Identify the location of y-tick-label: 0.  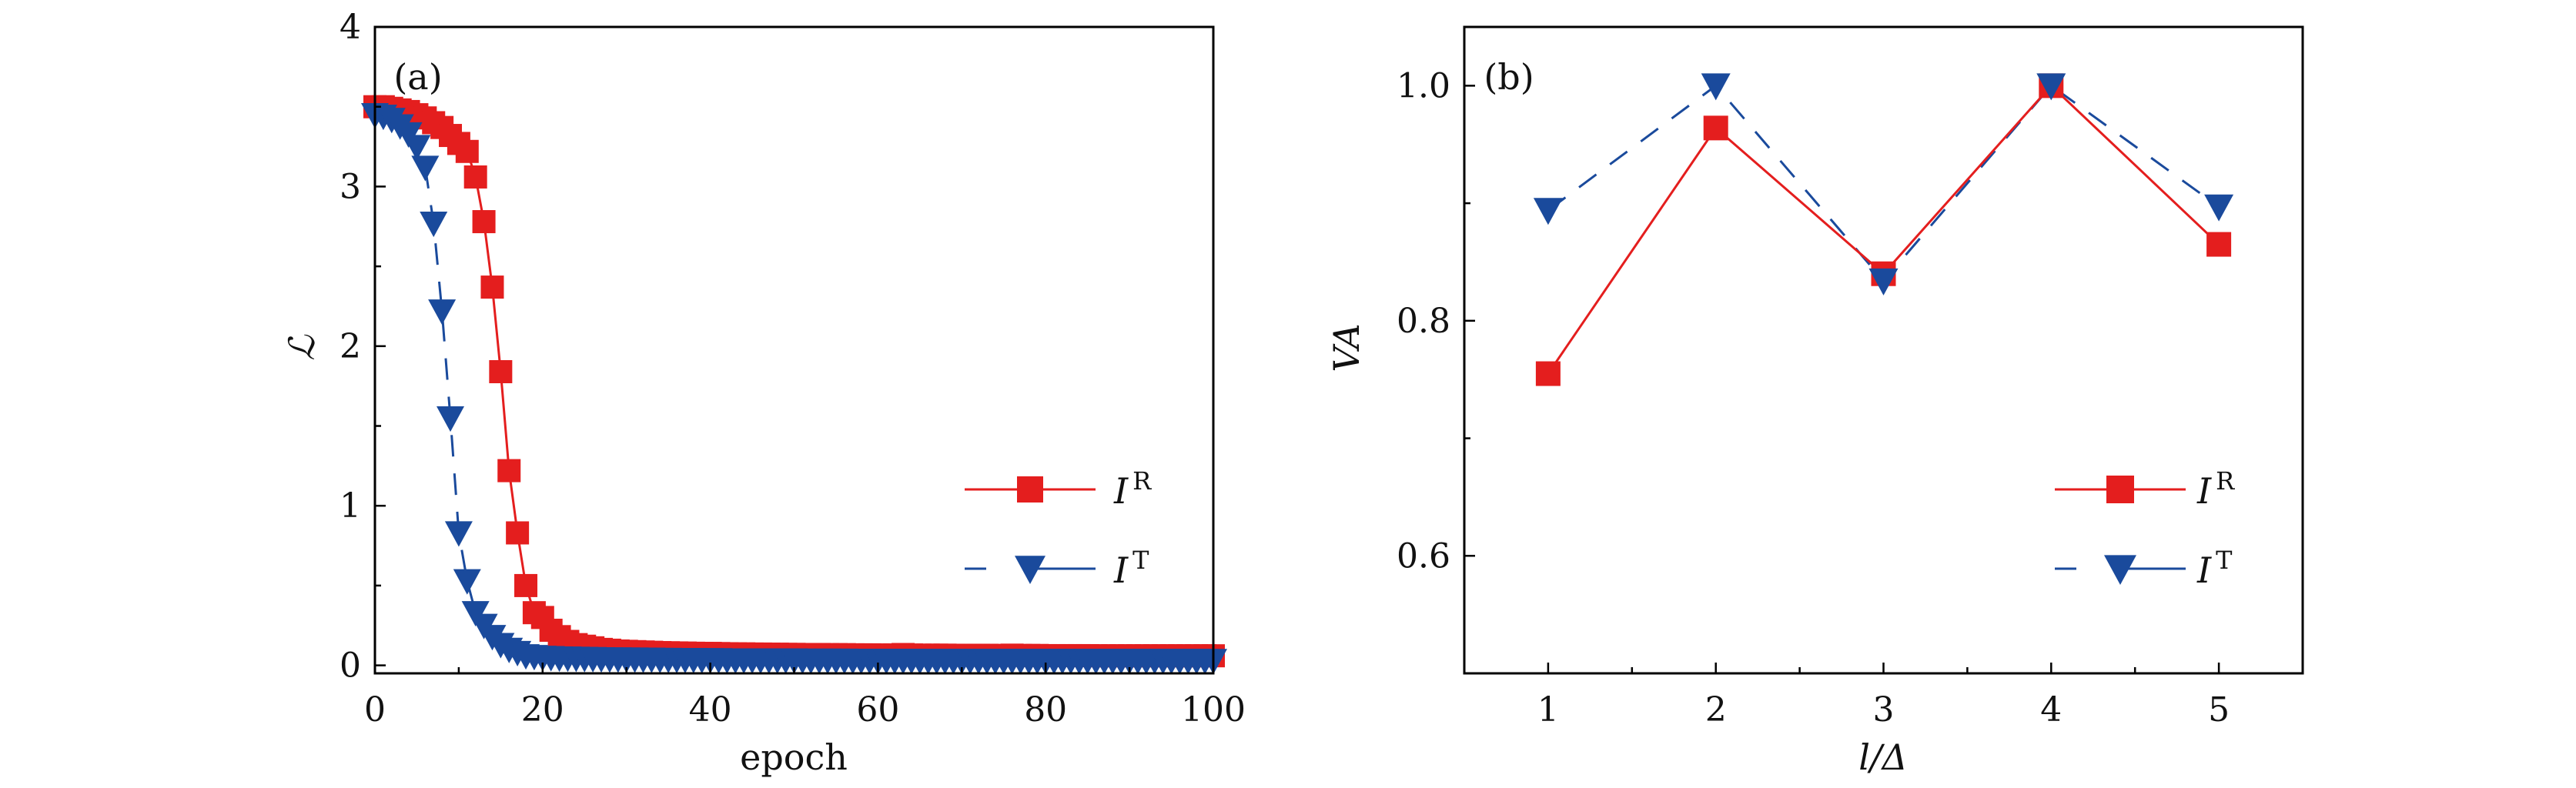
(351, 666).